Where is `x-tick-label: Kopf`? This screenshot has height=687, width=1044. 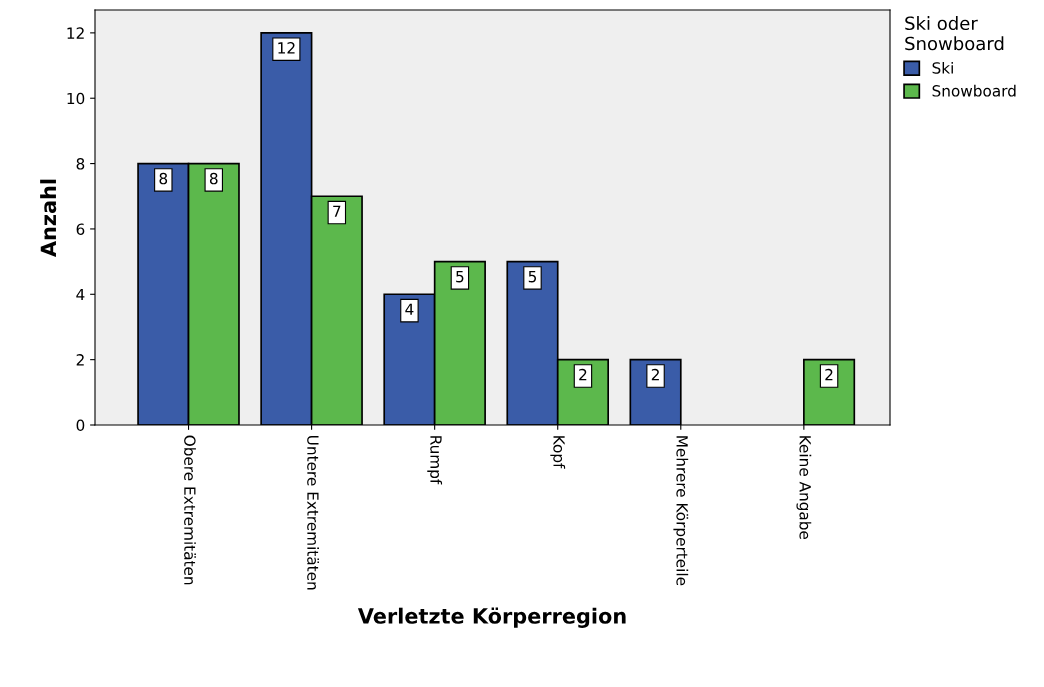
x-tick-label: Kopf is located at coordinates (558, 452).